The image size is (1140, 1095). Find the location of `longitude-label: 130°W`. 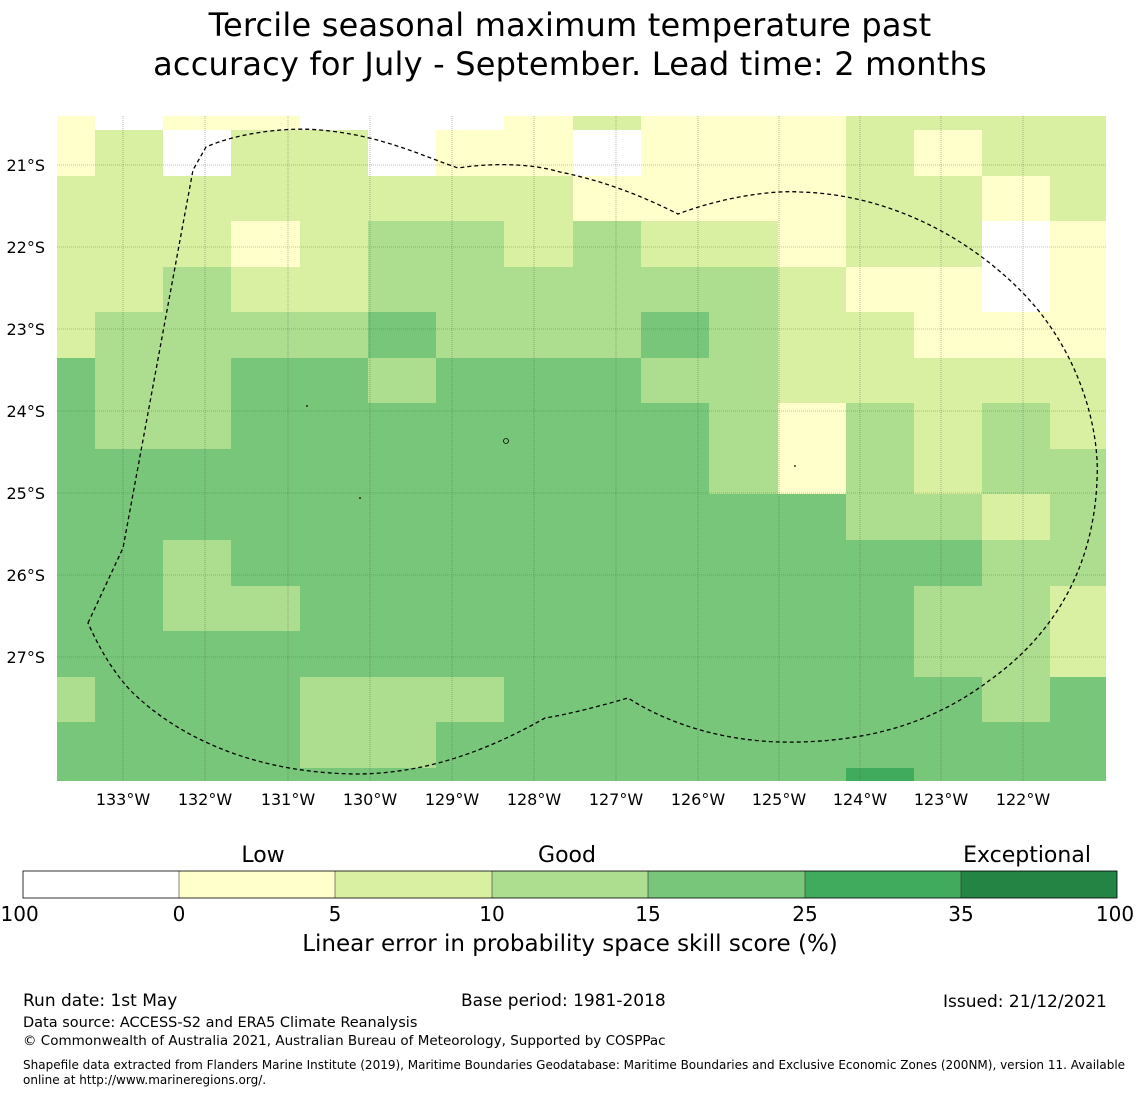

longitude-label: 130°W is located at coordinates (370, 799).